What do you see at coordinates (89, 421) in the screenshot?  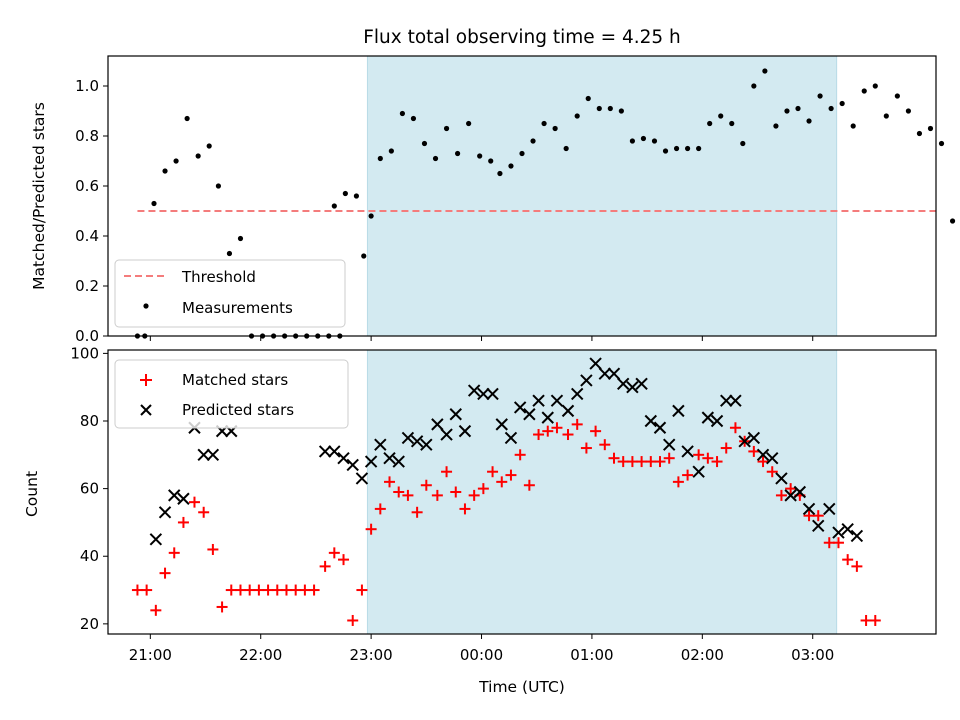 I see `y-tick-label: 80` at bounding box center [89, 421].